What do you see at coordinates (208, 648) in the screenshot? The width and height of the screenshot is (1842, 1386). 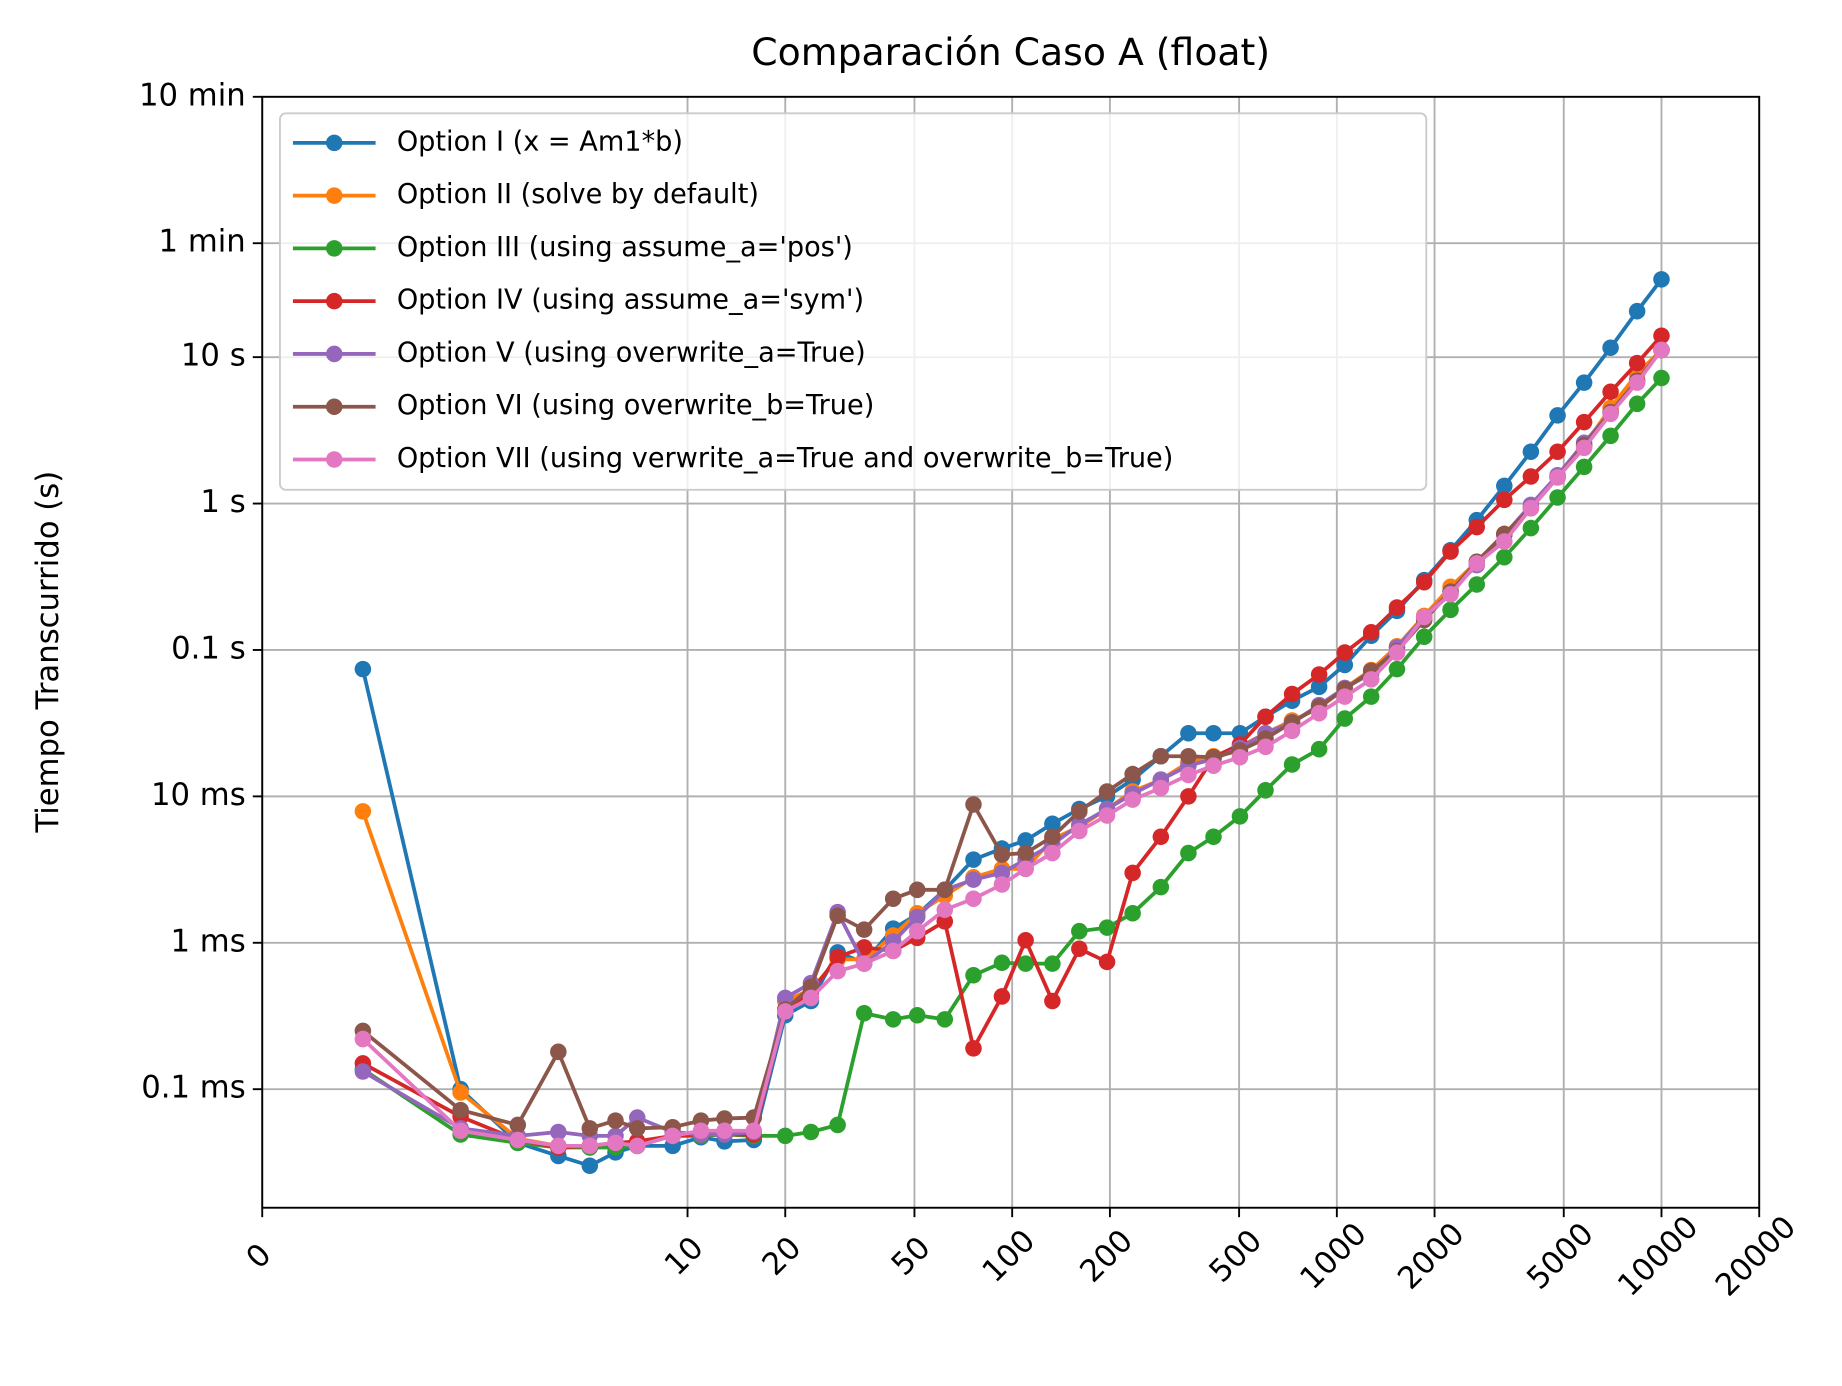 I see `y-tick-label: 0.1 s` at bounding box center [208, 648].